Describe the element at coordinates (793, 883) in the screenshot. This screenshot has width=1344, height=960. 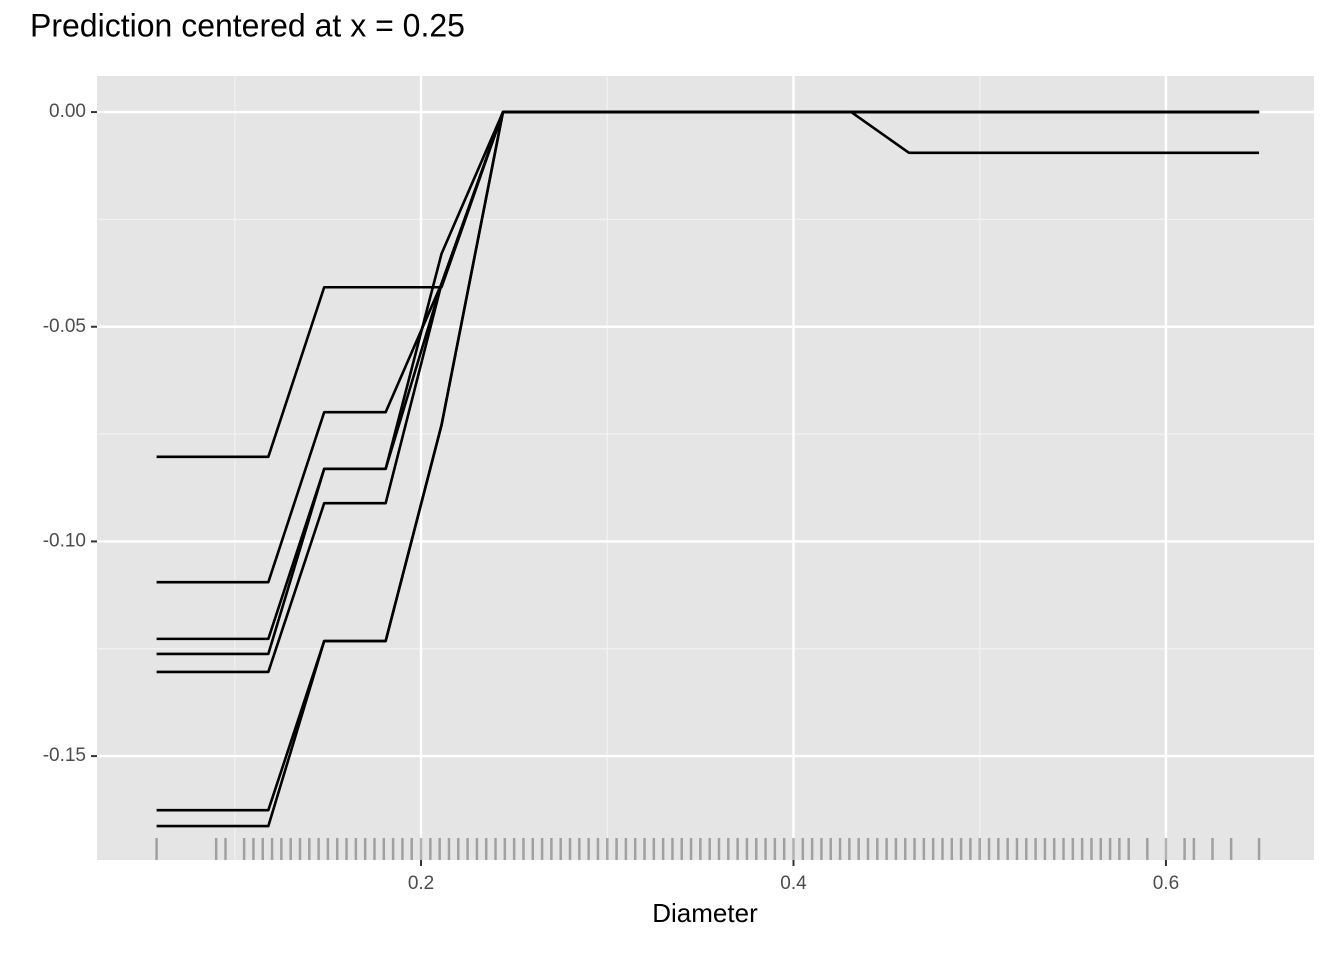
I see `x-tick-label: 0.4` at that location.